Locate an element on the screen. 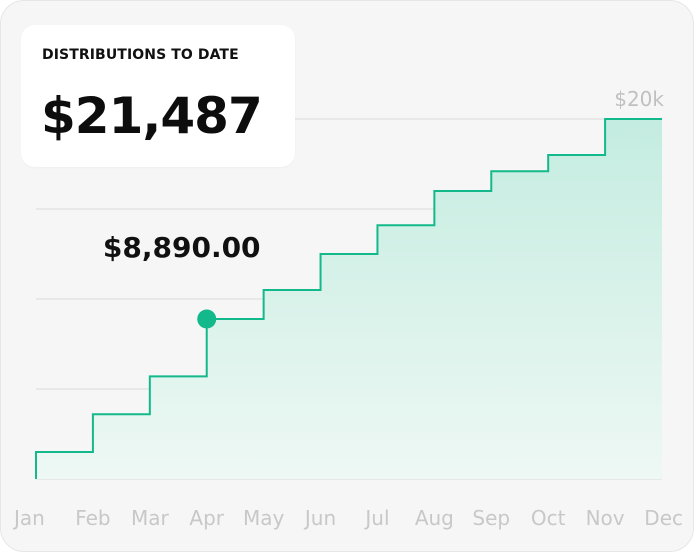 This screenshot has height=552, width=694. x-tick-label: Jul is located at coordinates (376, 518).